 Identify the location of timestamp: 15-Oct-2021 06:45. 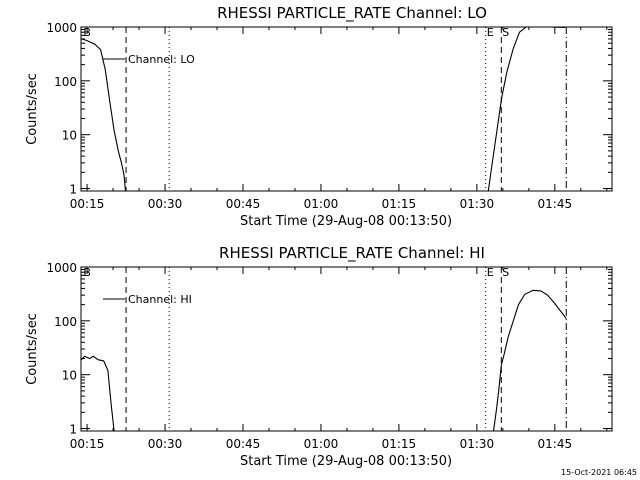
(599, 472).